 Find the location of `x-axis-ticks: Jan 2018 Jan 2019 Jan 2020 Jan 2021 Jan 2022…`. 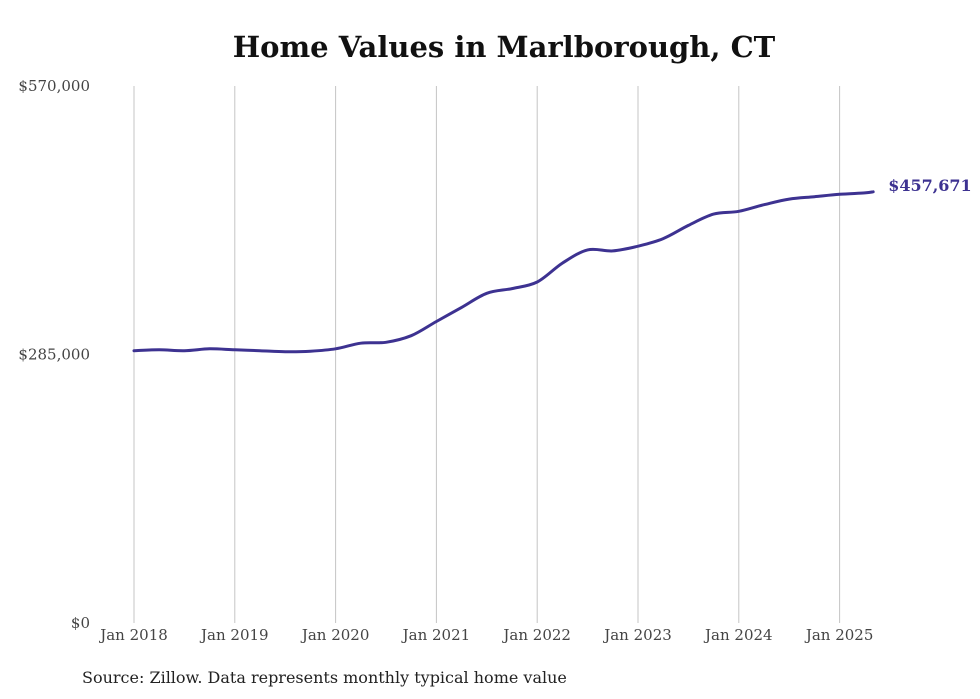

x-axis-ticks: Jan 2018 Jan 2019 Jan 2020 Jan 2021 Jan 2022… is located at coordinates (485, 635).